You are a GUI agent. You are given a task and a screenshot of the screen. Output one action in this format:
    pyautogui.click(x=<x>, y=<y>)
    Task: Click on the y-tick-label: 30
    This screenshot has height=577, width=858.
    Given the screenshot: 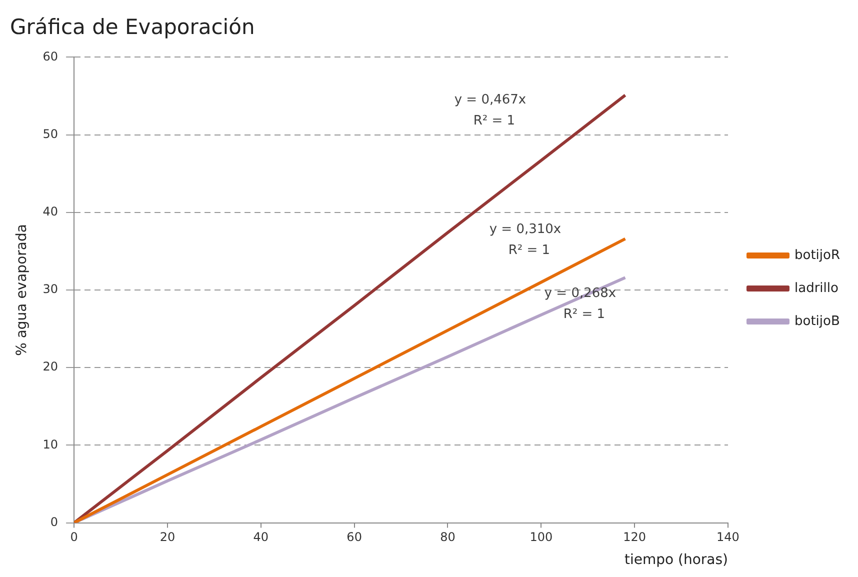 What is the action you would take?
    pyautogui.click(x=50, y=289)
    